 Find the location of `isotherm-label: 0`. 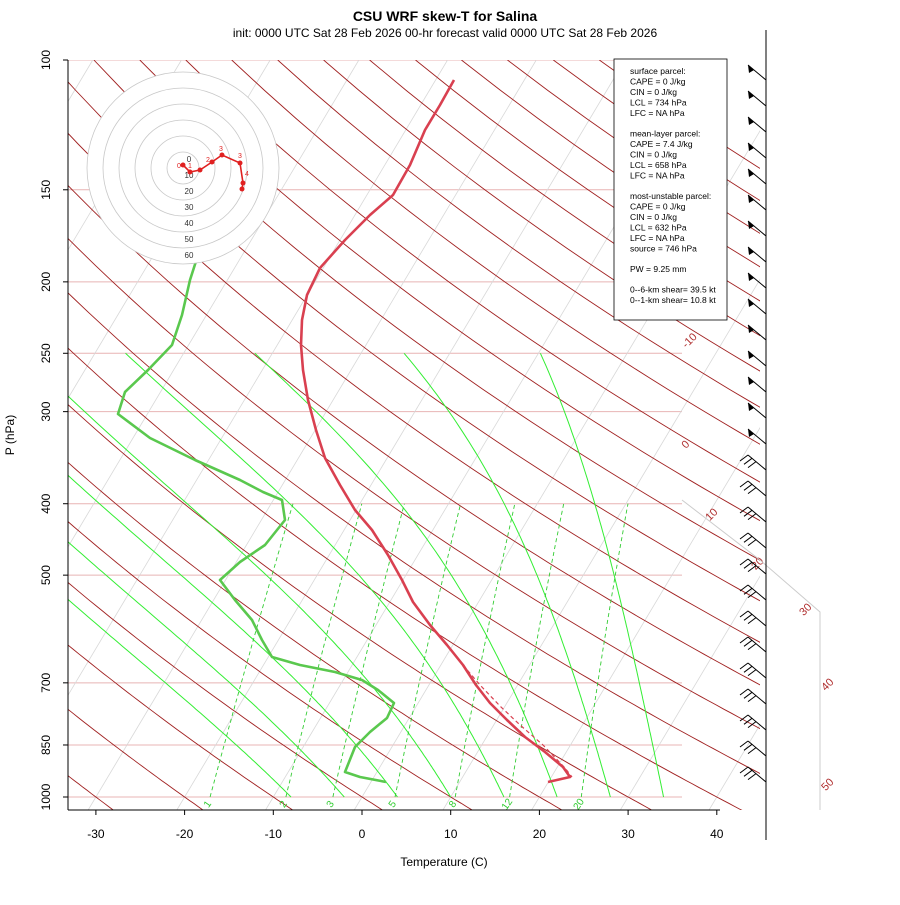

isotherm-label: 0 is located at coordinates (685, 444).